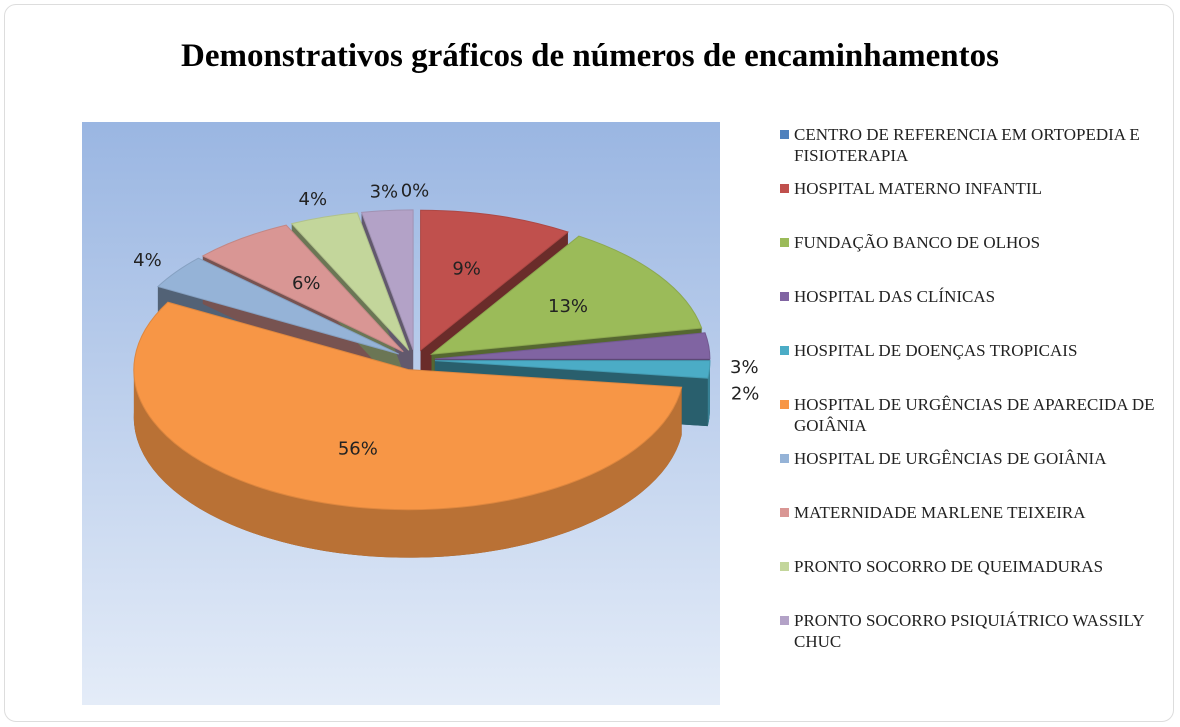 The height and width of the screenshot is (727, 1180). I want to click on slice-wall, so click(407, 463).